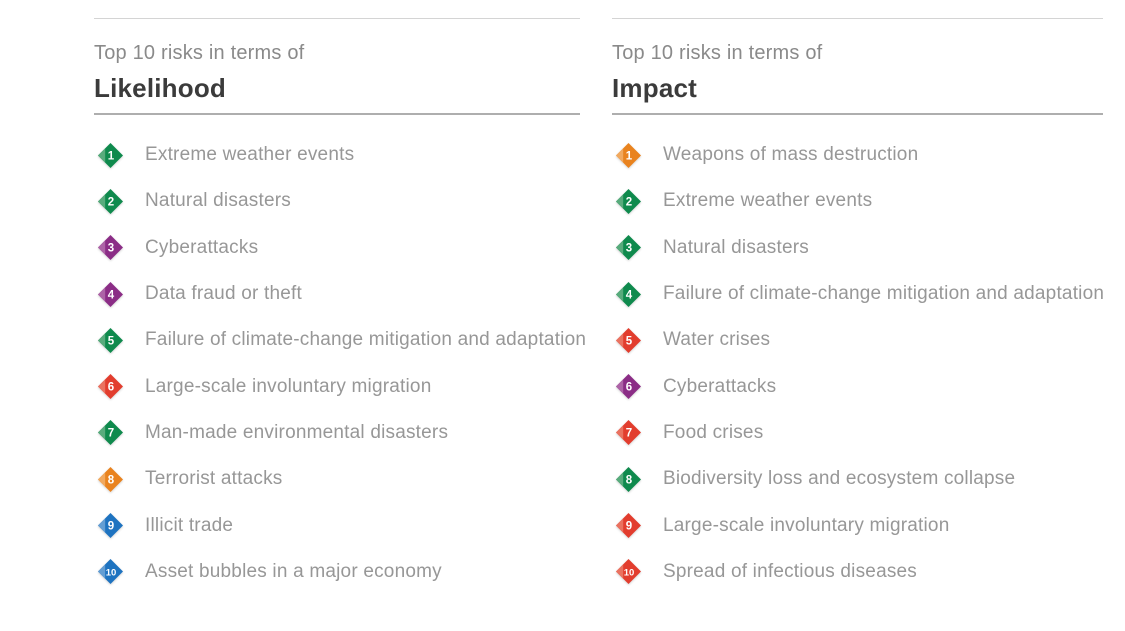 This screenshot has height=631, width=1125. I want to click on risk-item: 7 Man-made environmental disasters, so click(337, 433).